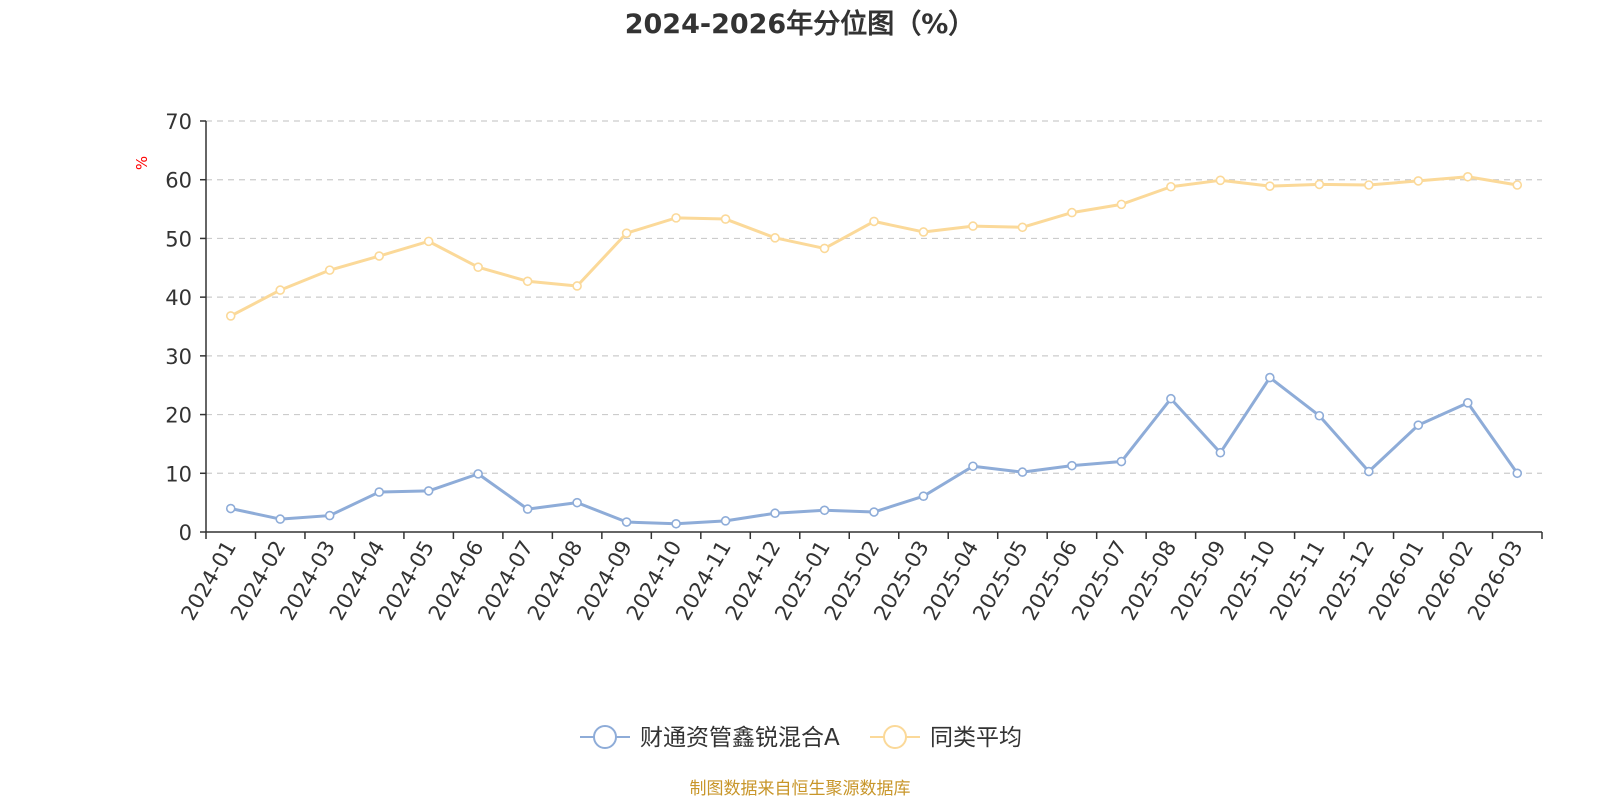 The width and height of the screenshot is (1600, 804). I want to click on legend-item: 财通资管鑫锐混合A, so click(710, 738).